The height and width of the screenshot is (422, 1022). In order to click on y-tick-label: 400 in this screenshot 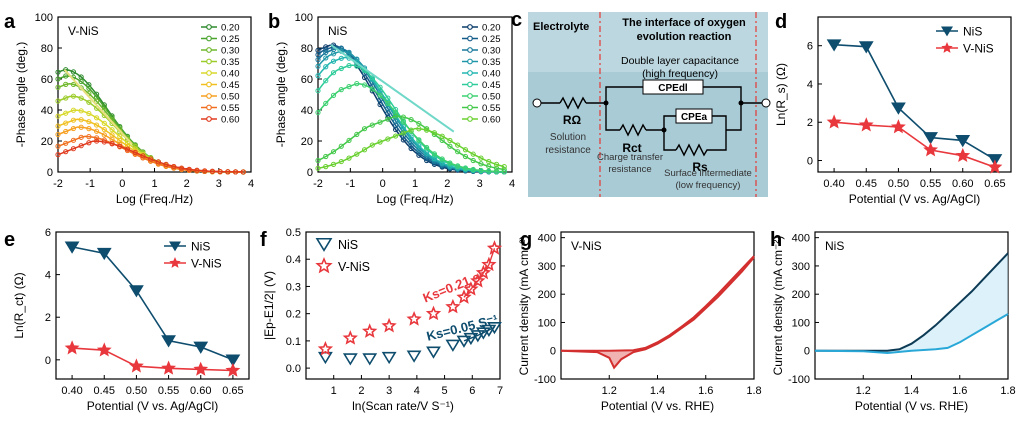, I will do `click(801, 239)`.